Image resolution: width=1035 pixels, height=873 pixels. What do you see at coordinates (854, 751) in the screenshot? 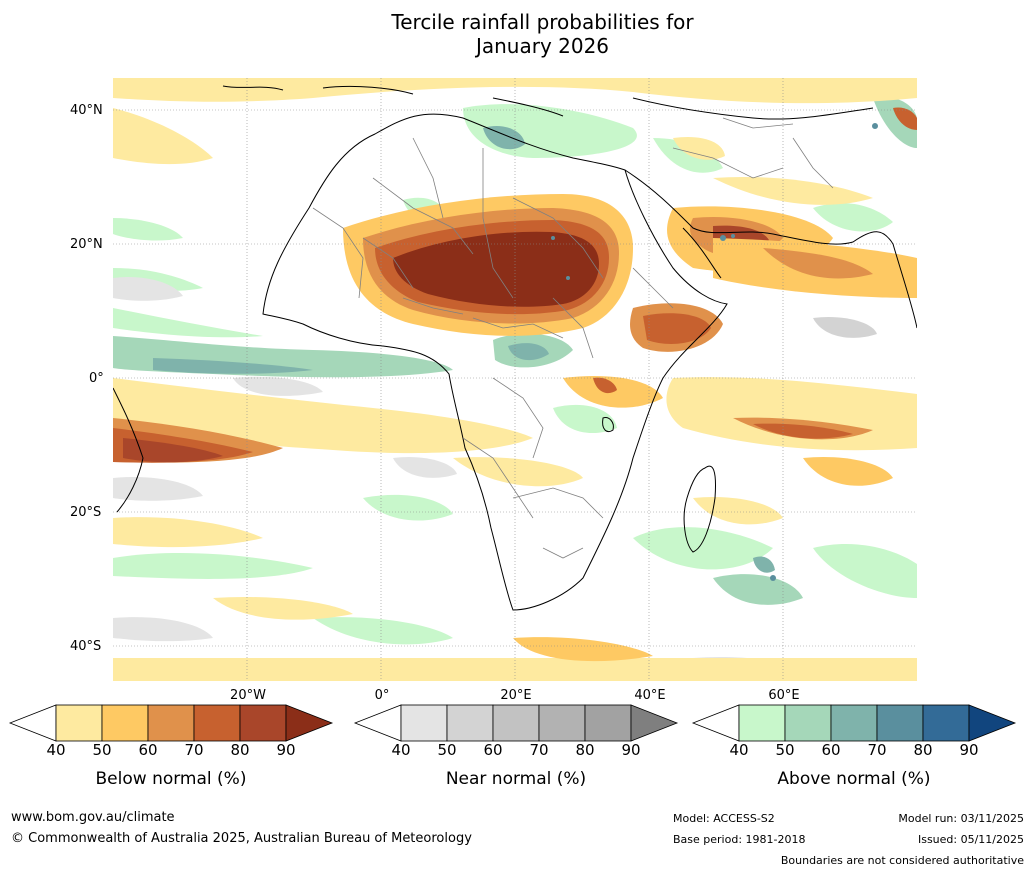
I see `colorbar-ticks-above: 40 50 60 70 80 90` at bounding box center [854, 751].